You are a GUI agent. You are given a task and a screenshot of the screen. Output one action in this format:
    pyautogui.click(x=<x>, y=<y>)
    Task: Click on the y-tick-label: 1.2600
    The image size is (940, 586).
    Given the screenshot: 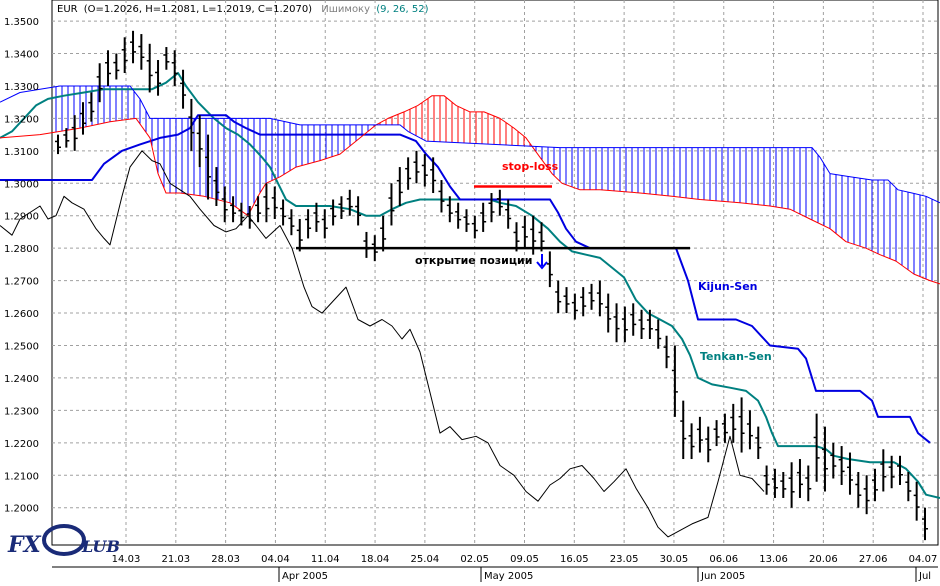 What is the action you would take?
    pyautogui.click(x=21, y=314)
    